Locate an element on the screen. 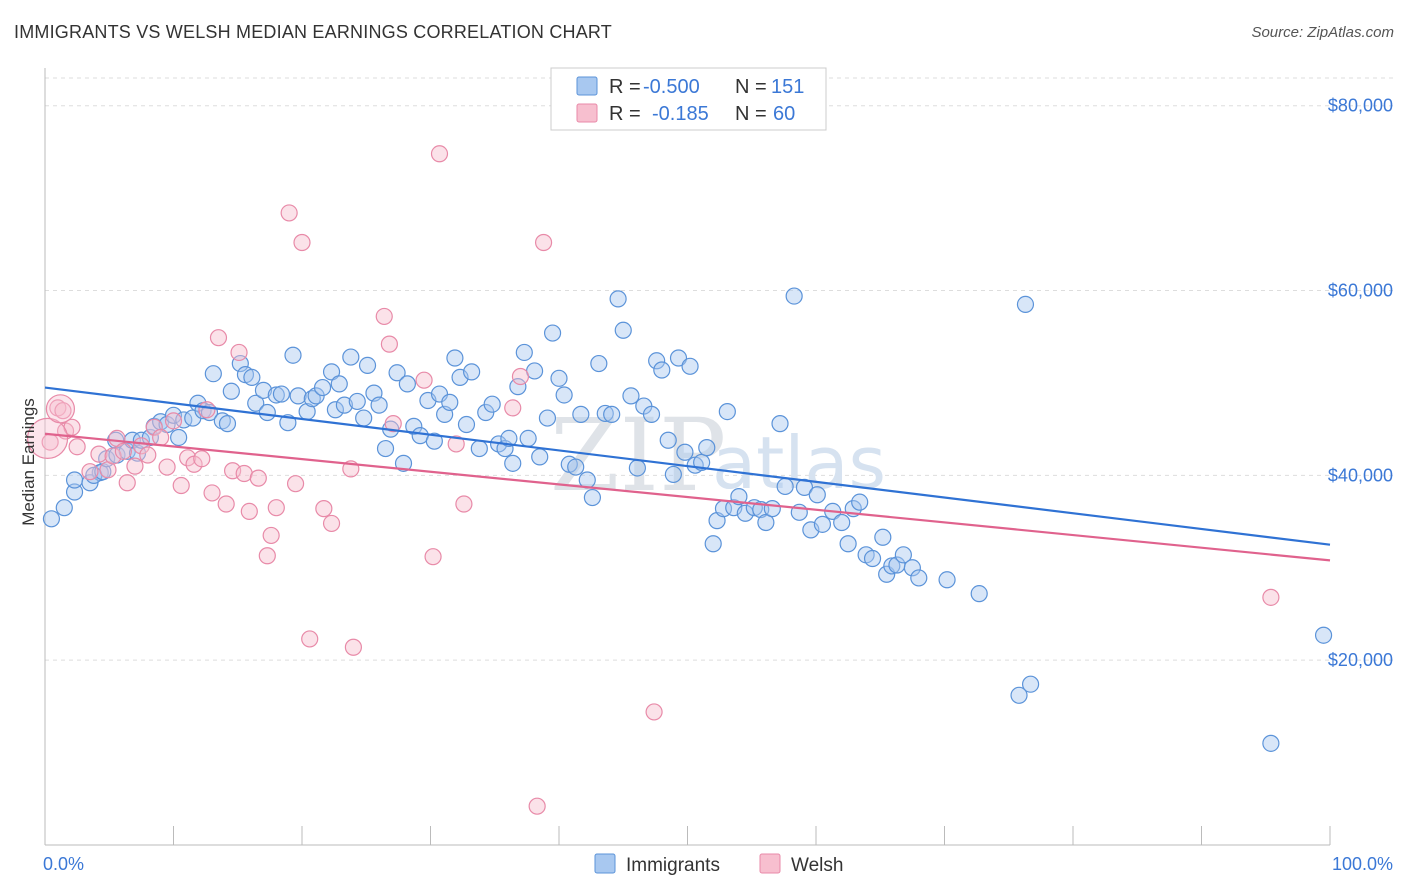  x-tick-min: 0.0% is located at coordinates (63, 864).